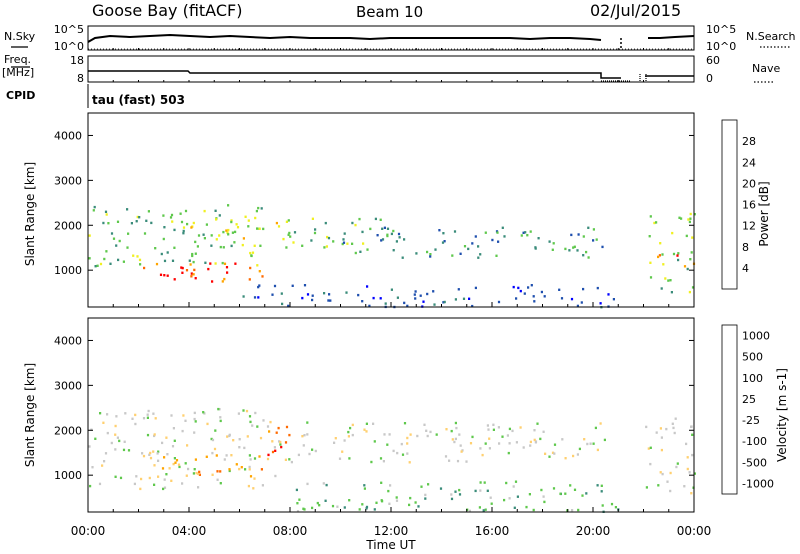 This screenshot has width=800, height=554. I want to click on colorbar-frame, so click(729, 204).